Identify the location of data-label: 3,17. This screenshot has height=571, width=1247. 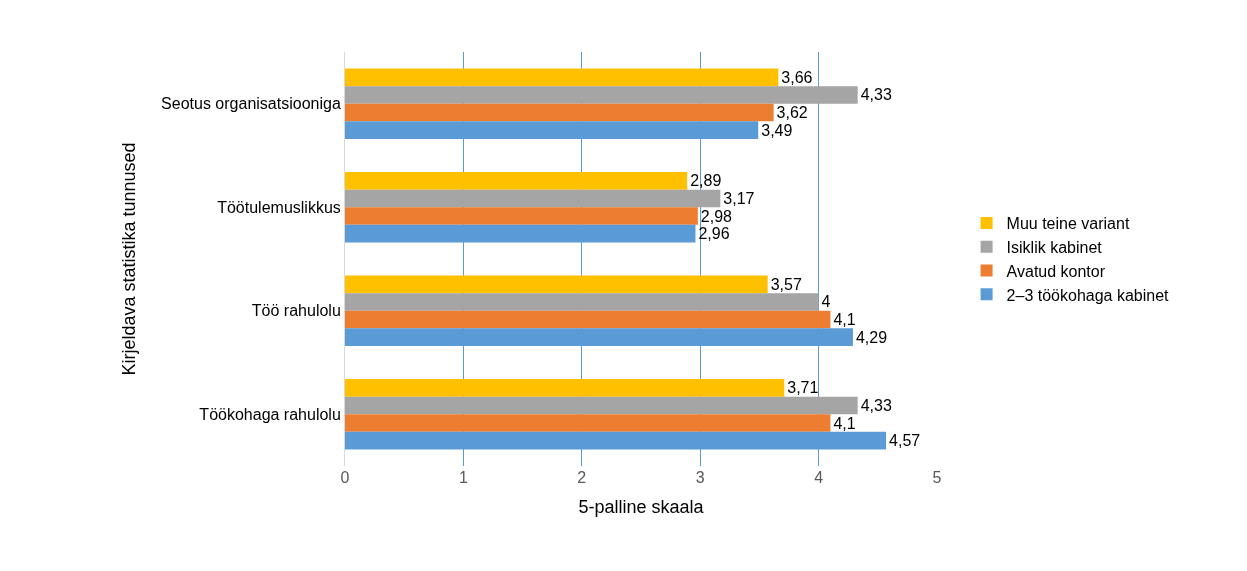
(739, 198).